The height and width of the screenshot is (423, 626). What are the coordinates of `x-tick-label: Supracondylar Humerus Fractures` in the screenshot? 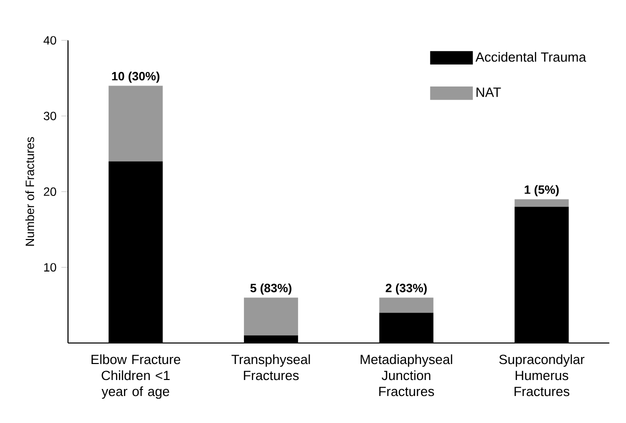 It's located at (541, 375).